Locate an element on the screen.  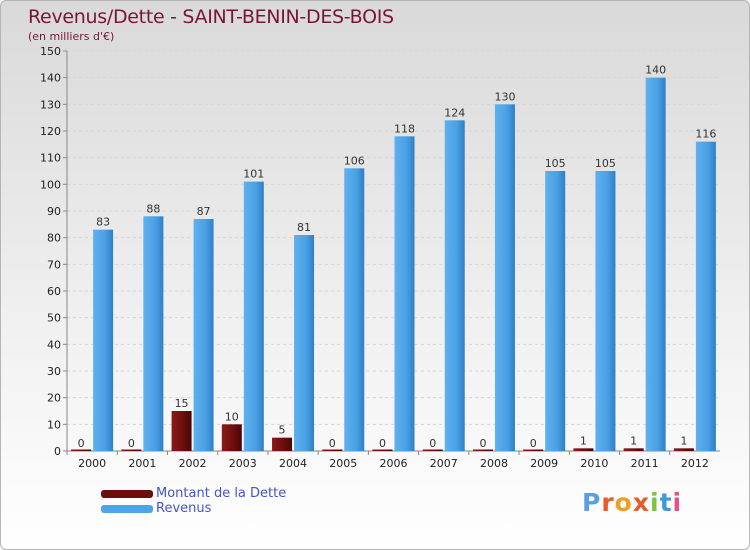
data-label-revenus: 101 is located at coordinates (253, 174).